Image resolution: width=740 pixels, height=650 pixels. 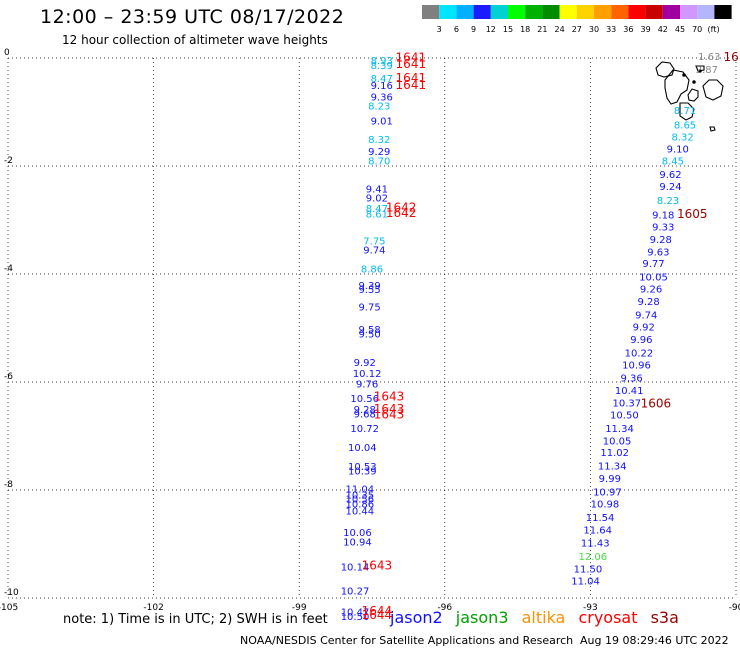 What do you see at coordinates (369, 330) in the screenshot?
I see `wave-height-label: 9.58` at bounding box center [369, 330].